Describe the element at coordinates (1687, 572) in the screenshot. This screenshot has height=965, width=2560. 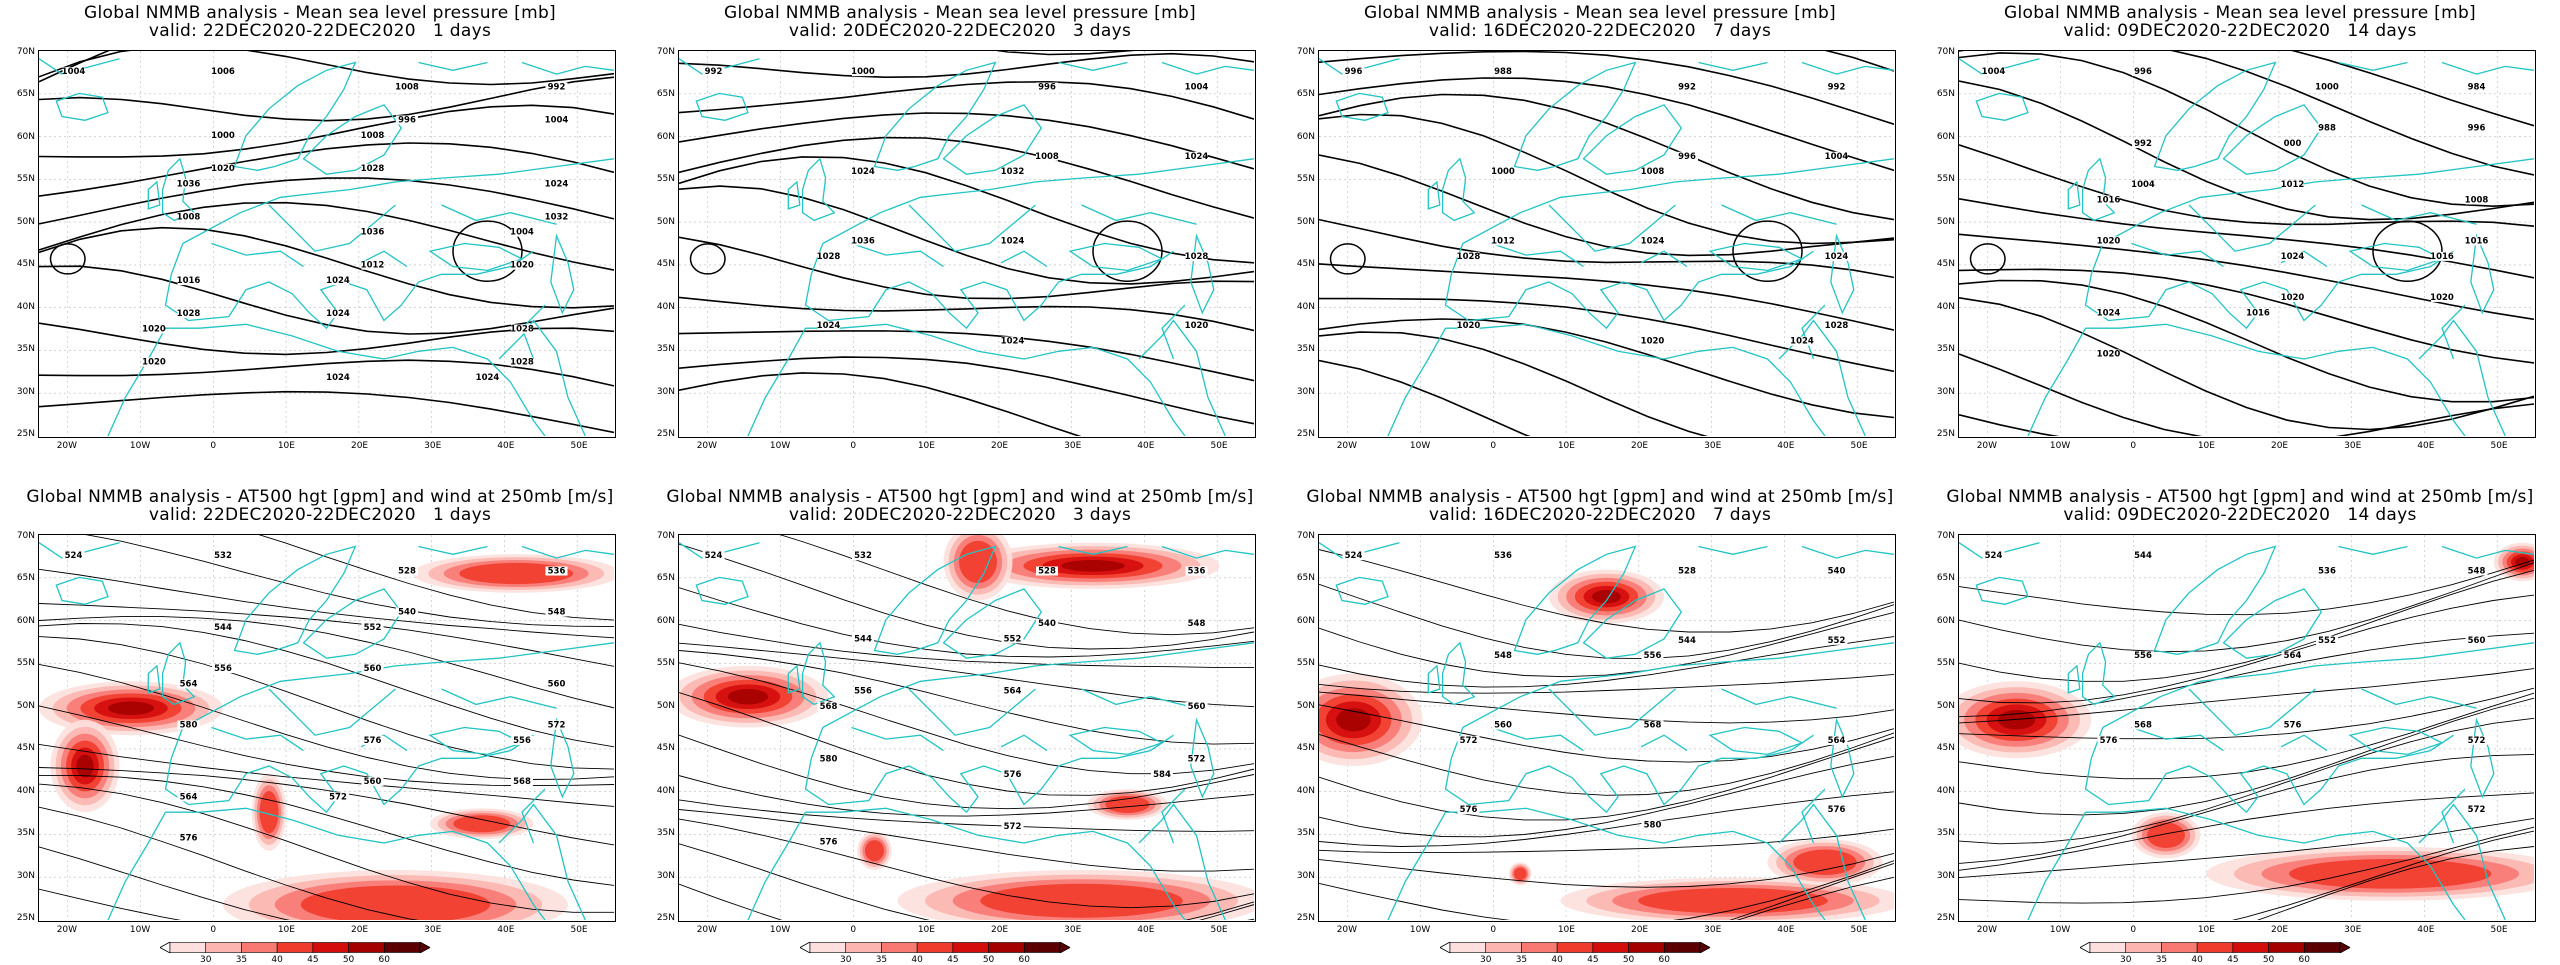
I see `contour-label: 528` at that location.